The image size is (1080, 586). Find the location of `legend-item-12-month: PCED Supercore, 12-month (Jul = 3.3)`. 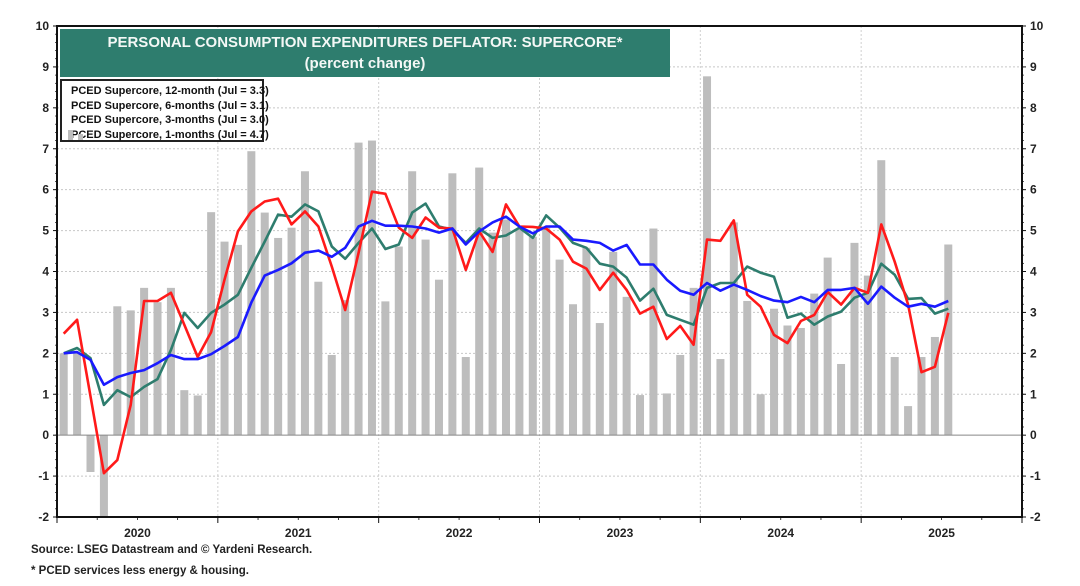

legend-item-12-month: PCED Supercore, 12-month (Jul = 3.3) is located at coordinates (167, 91).